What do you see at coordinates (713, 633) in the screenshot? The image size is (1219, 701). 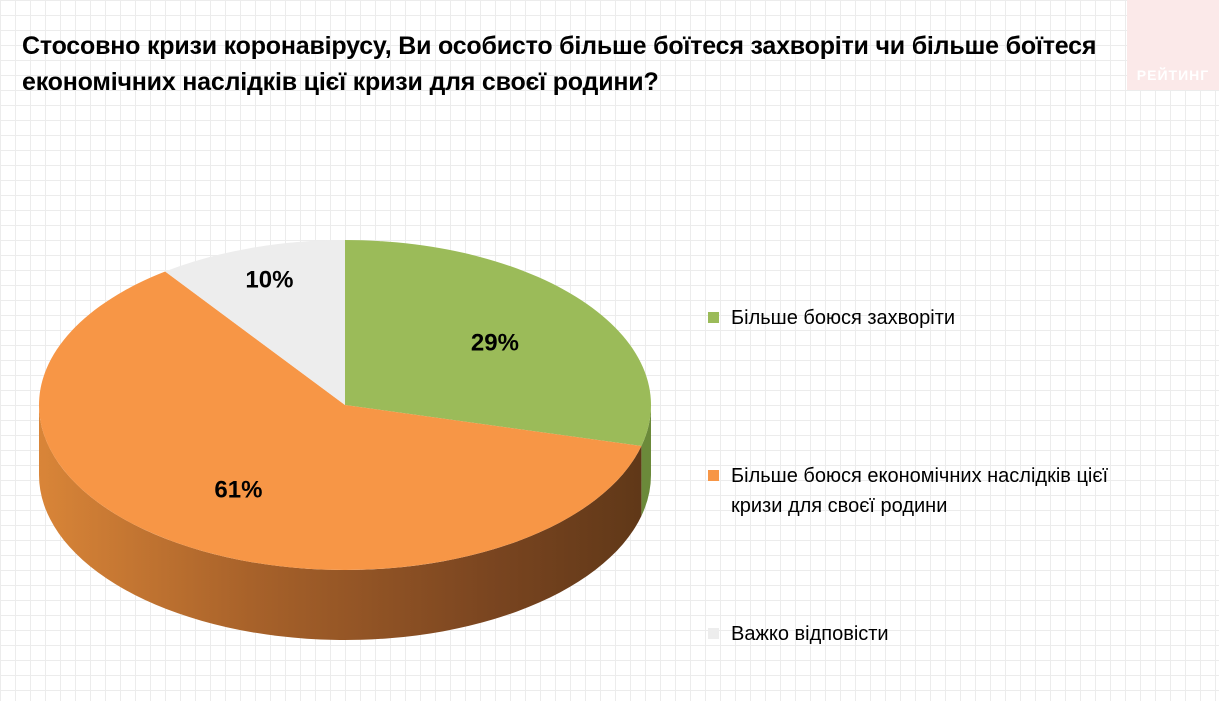 I see `legend-swatch-hard-to-say` at bounding box center [713, 633].